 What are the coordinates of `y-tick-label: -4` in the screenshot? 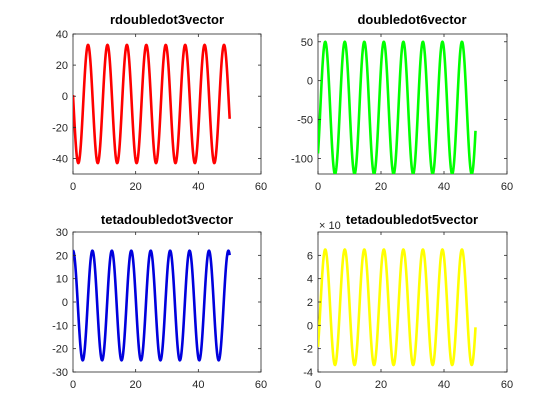 It's located at (308, 373).